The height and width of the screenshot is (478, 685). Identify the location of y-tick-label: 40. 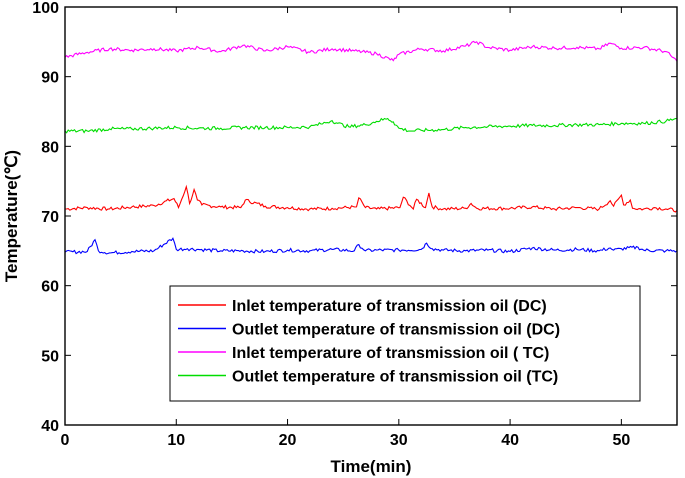
(50, 426).